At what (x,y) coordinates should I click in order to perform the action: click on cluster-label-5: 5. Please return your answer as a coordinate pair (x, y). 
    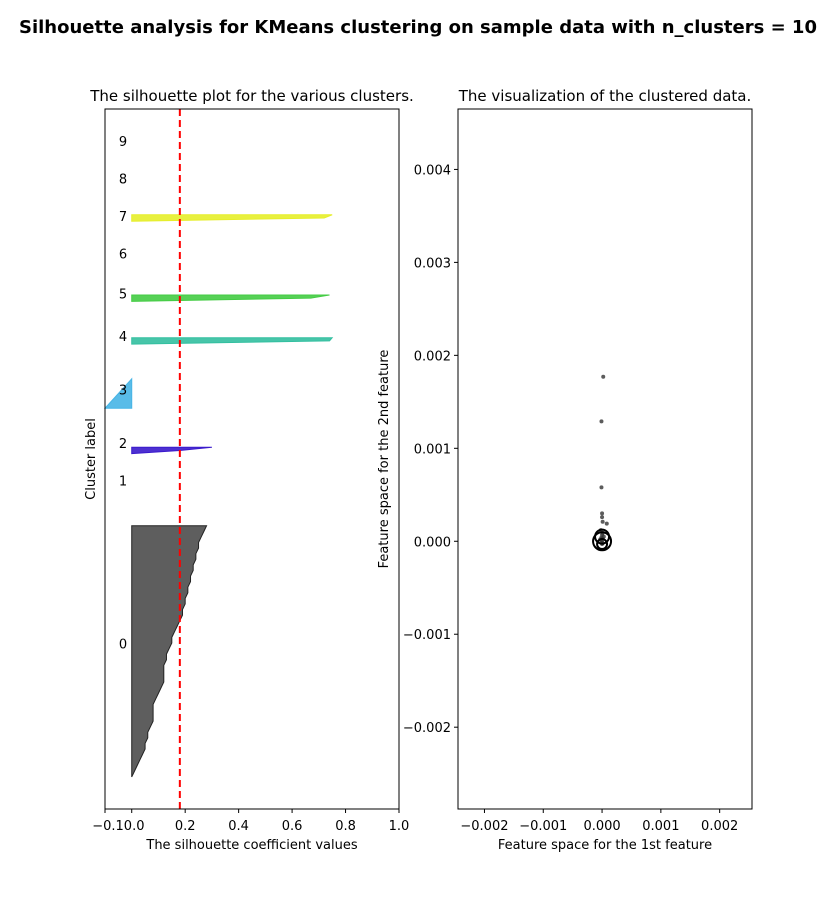
    Looking at the image, I should click on (123, 294).